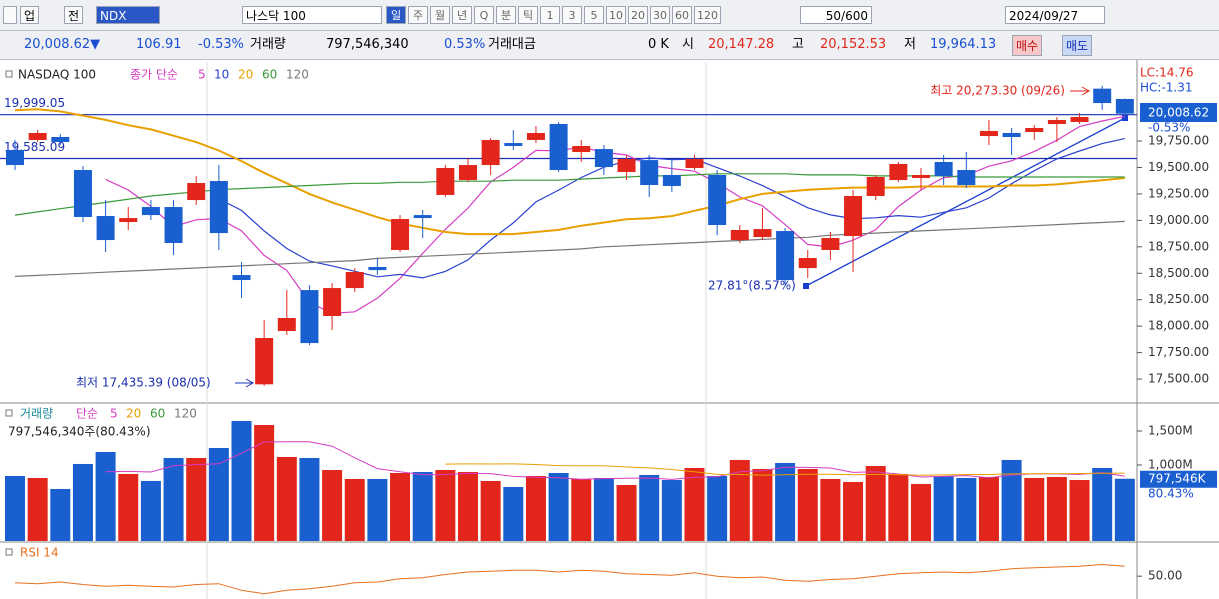 The width and height of the screenshot is (1219, 599). Describe the element at coordinates (638, 15) in the screenshot. I see `period-button: 20` at that location.